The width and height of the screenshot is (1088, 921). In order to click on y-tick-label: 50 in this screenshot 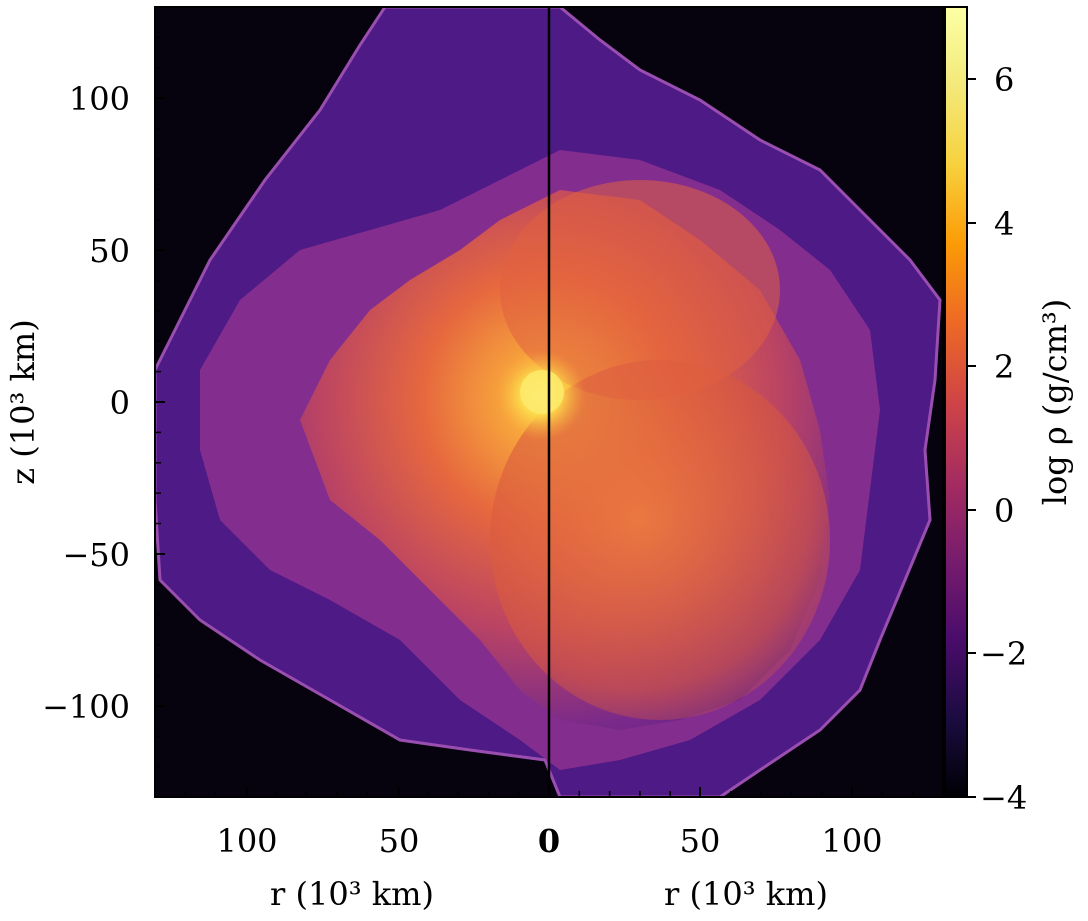, I will do `click(109, 251)`.